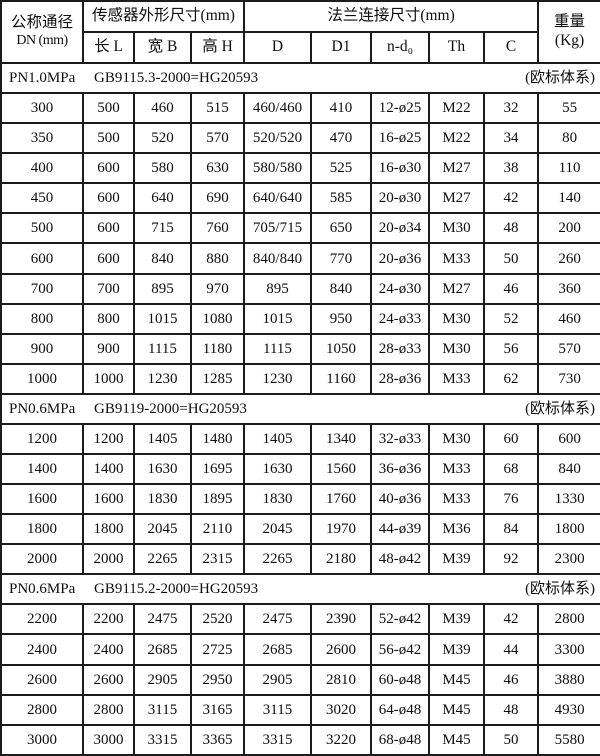  I want to click on cell: 2905, so click(162, 679).